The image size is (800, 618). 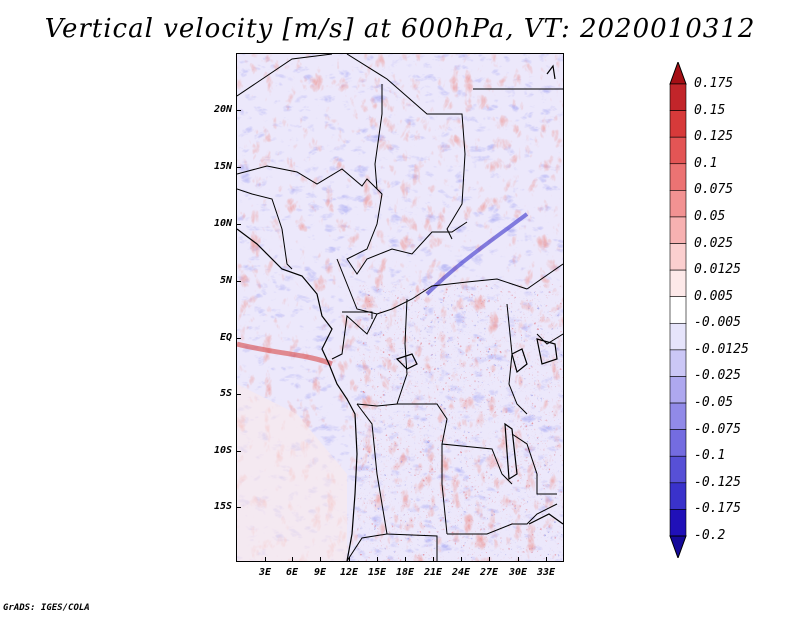 What do you see at coordinates (714, 137) in the screenshot?
I see `colorbar-label: 0.125` at bounding box center [714, 137].